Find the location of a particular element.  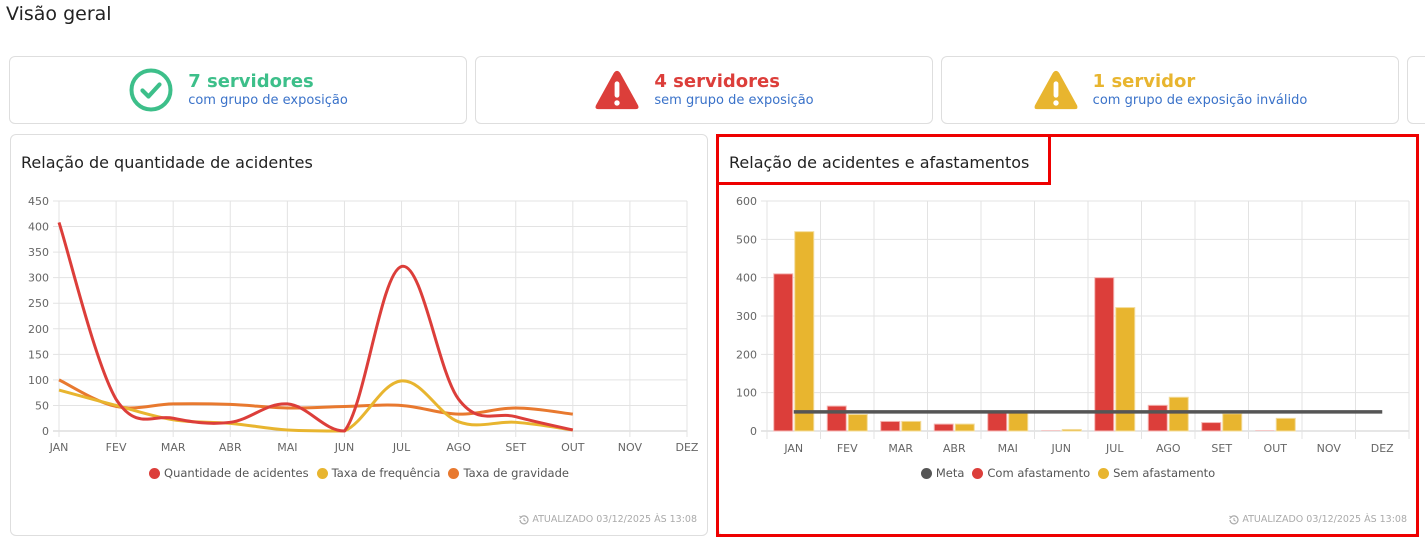

x-tick-label: JUN is located at coordinates (344, 447).